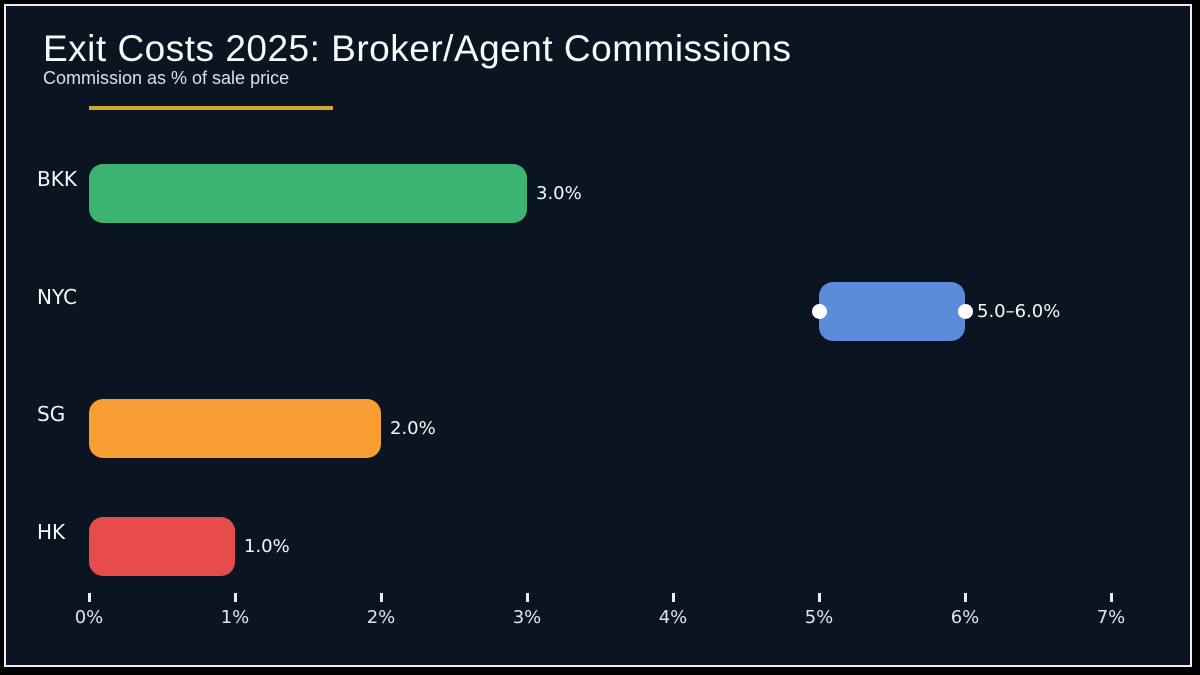 This screenshot has width=1200, height=675. What do you see at coordinates (559, 193) in the screenshot?
I see `value-label-bkk: 3.0%` at bounding box center [559, 193].